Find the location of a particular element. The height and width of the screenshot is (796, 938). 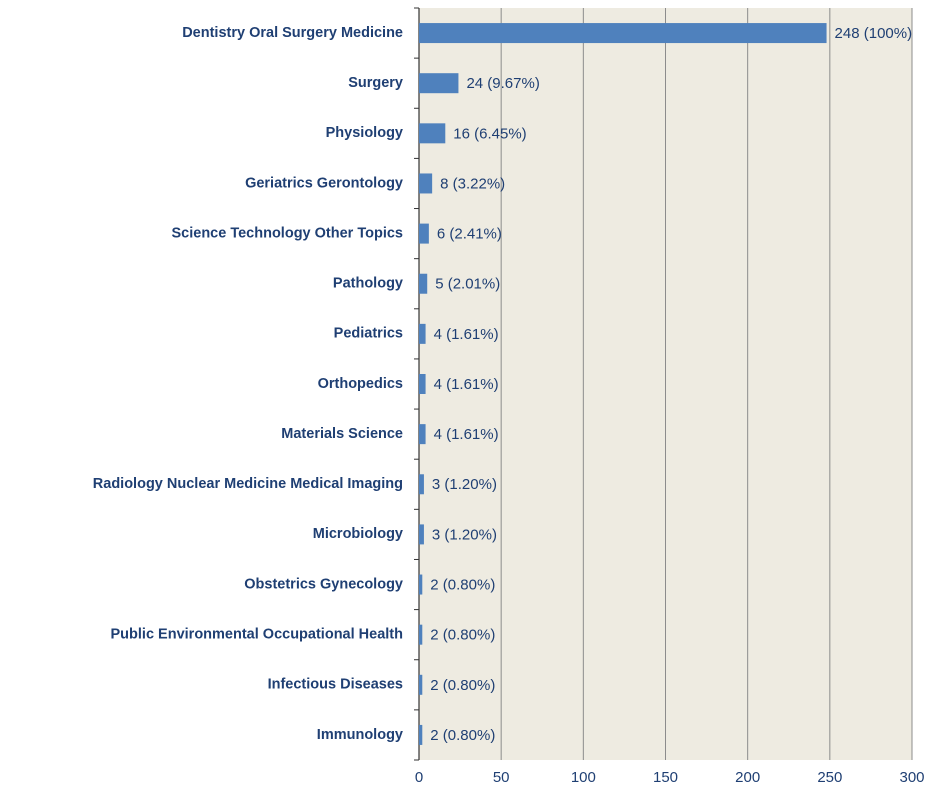

data-label: 5 (2.01%) is located at coordinates (467, 284).